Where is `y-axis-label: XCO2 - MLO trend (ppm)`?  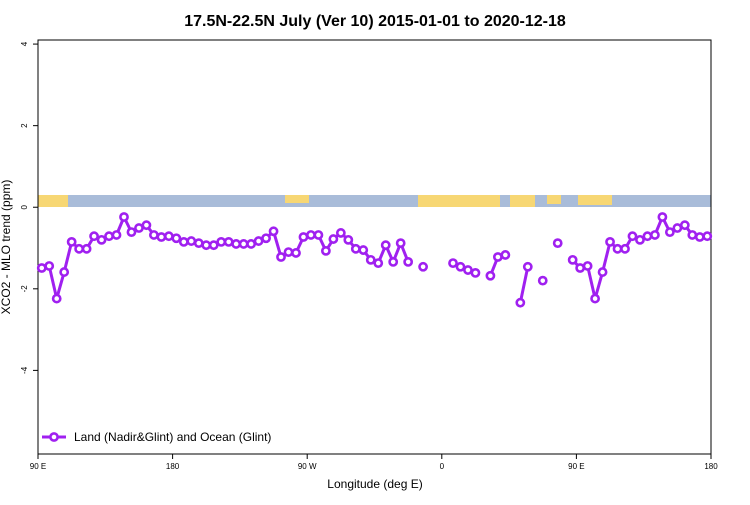
y-axis-label: XCO2 - MLO trend (ppm) is located at coordinates (6, 247).